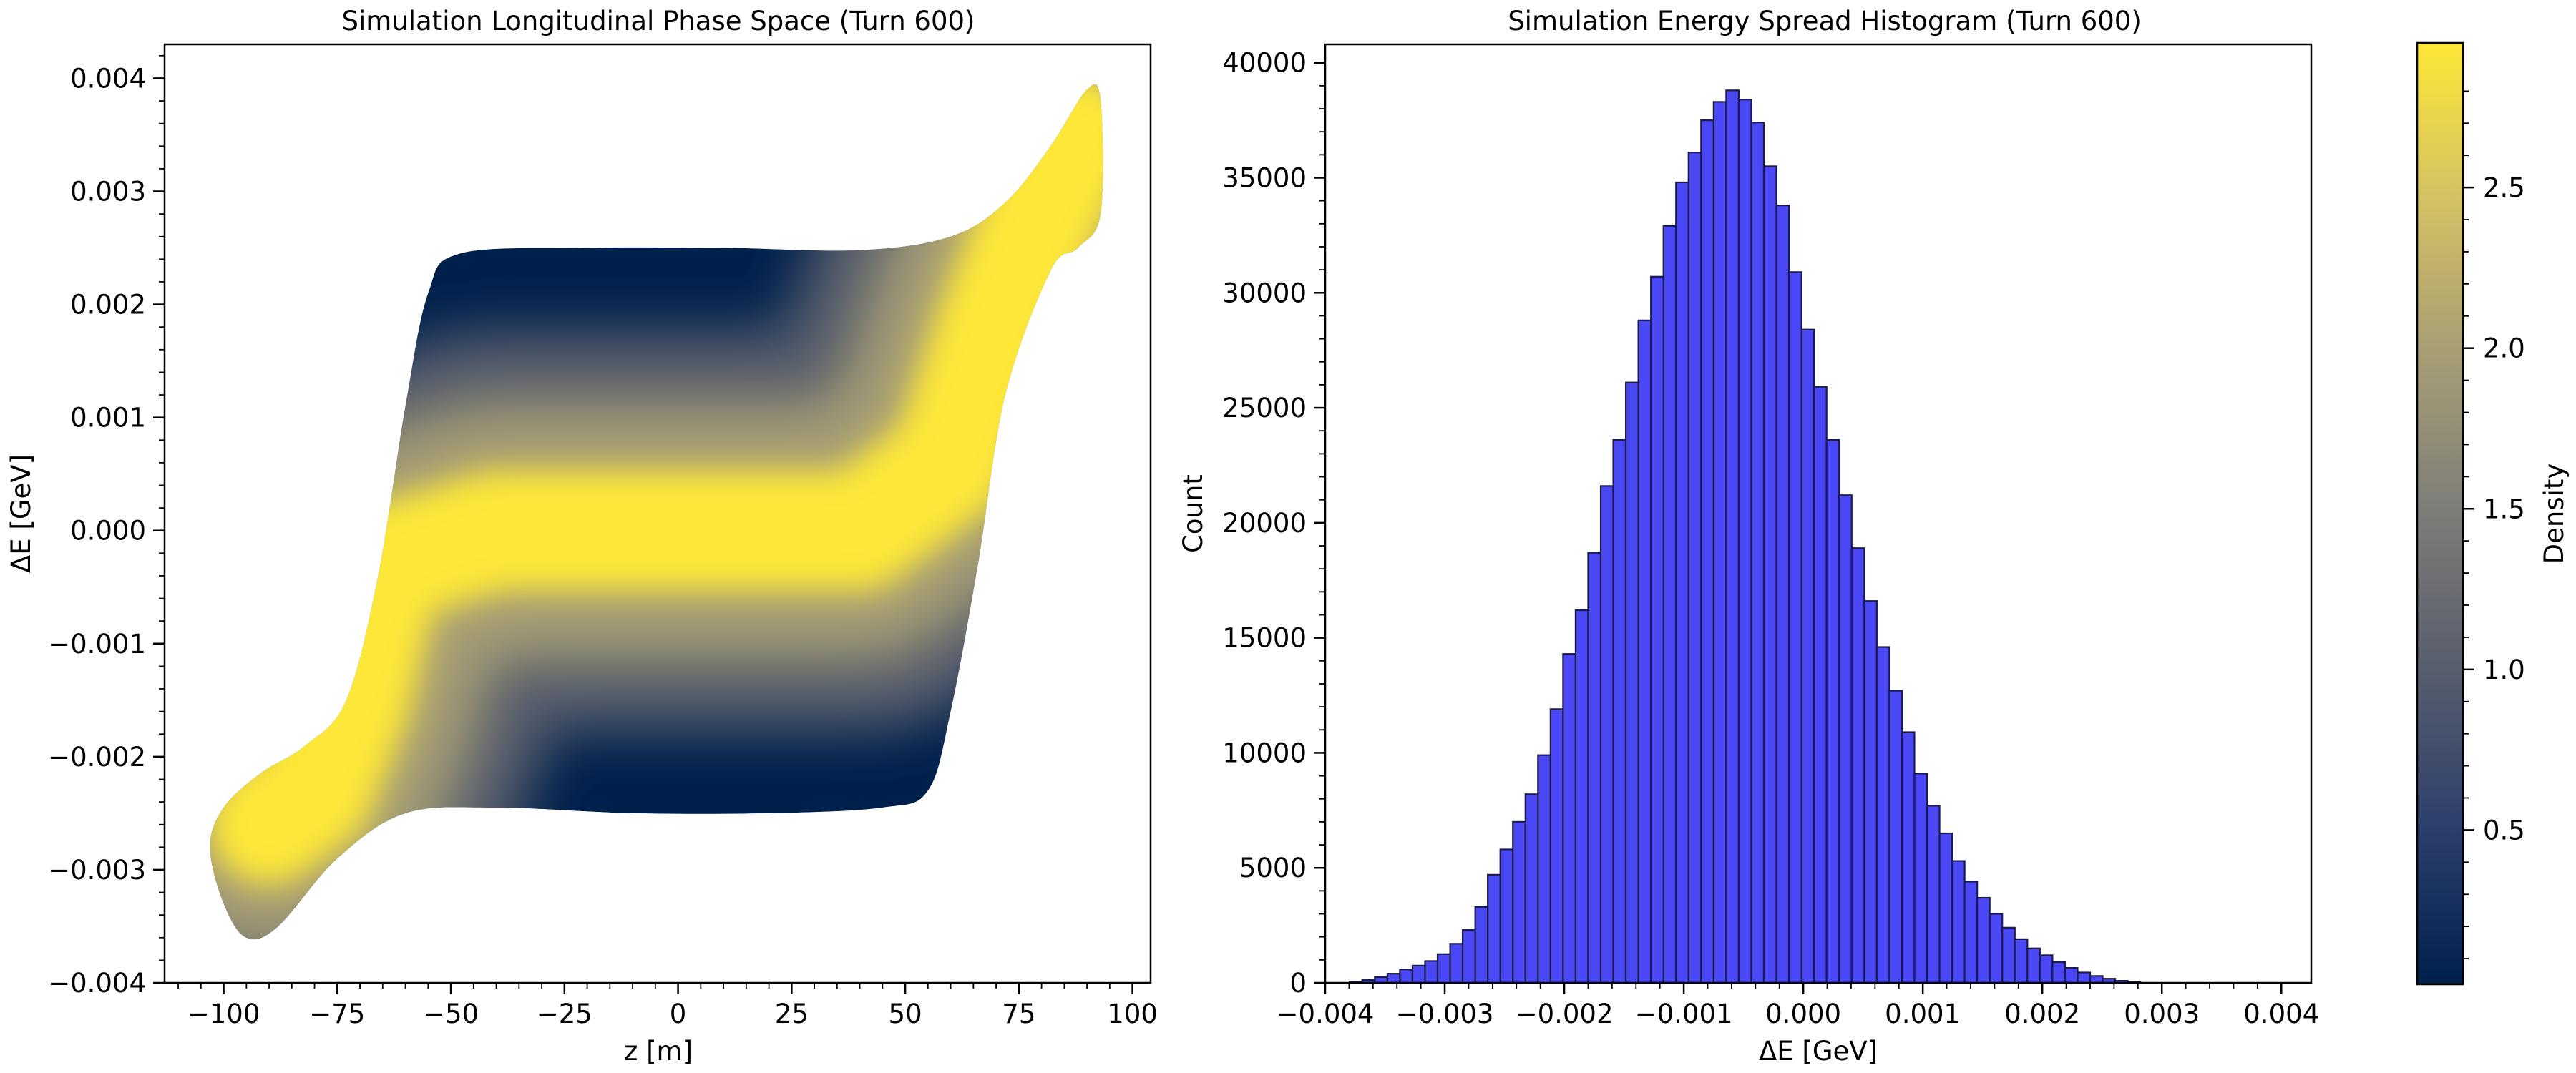 This screenshot has width=2576, height=1073. Describe the element at coordinates (97, 757) in the screenshot. I see `phase-space-y-tick-label: −0.002` at that location.